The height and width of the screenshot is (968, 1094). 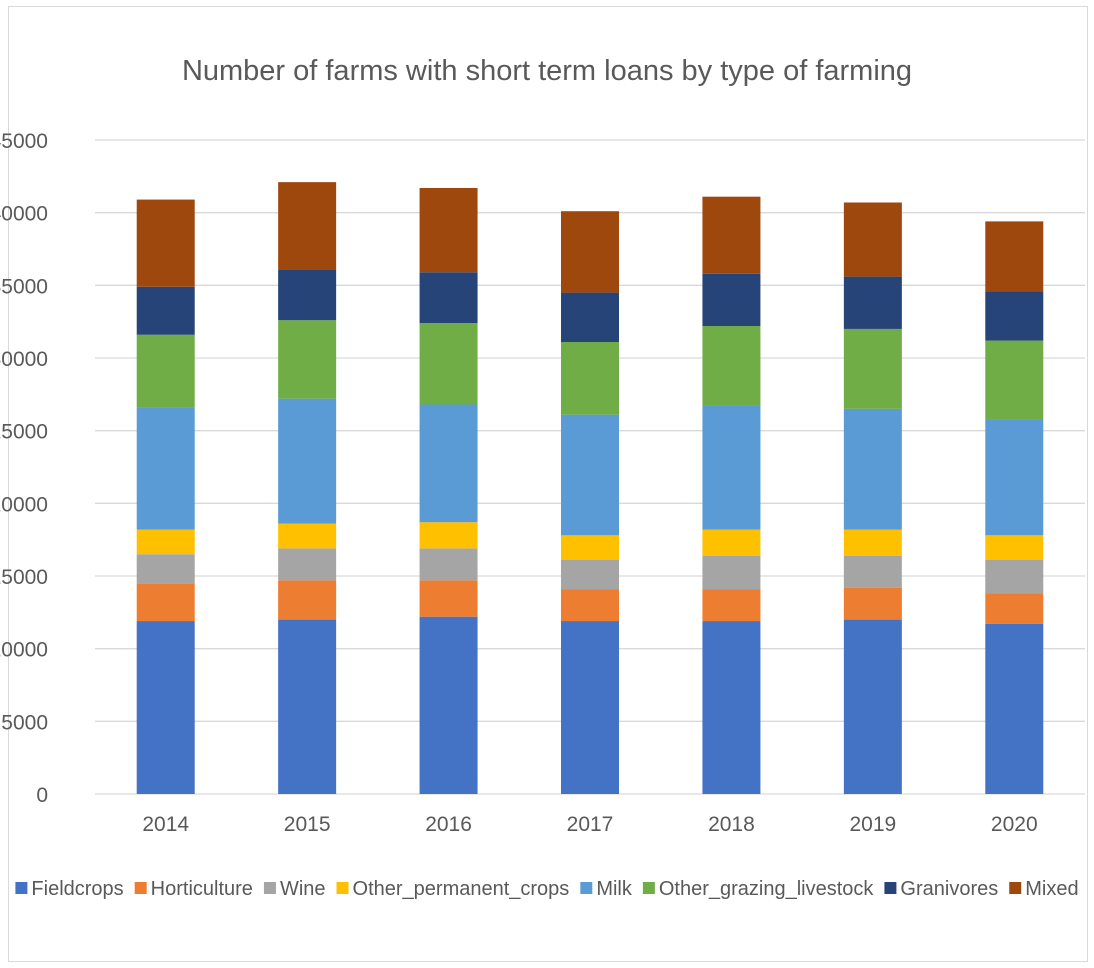 I want to click on legend-label-other-grazing-livestock: Other_grazing_livestock, so click(x=767, y=889).